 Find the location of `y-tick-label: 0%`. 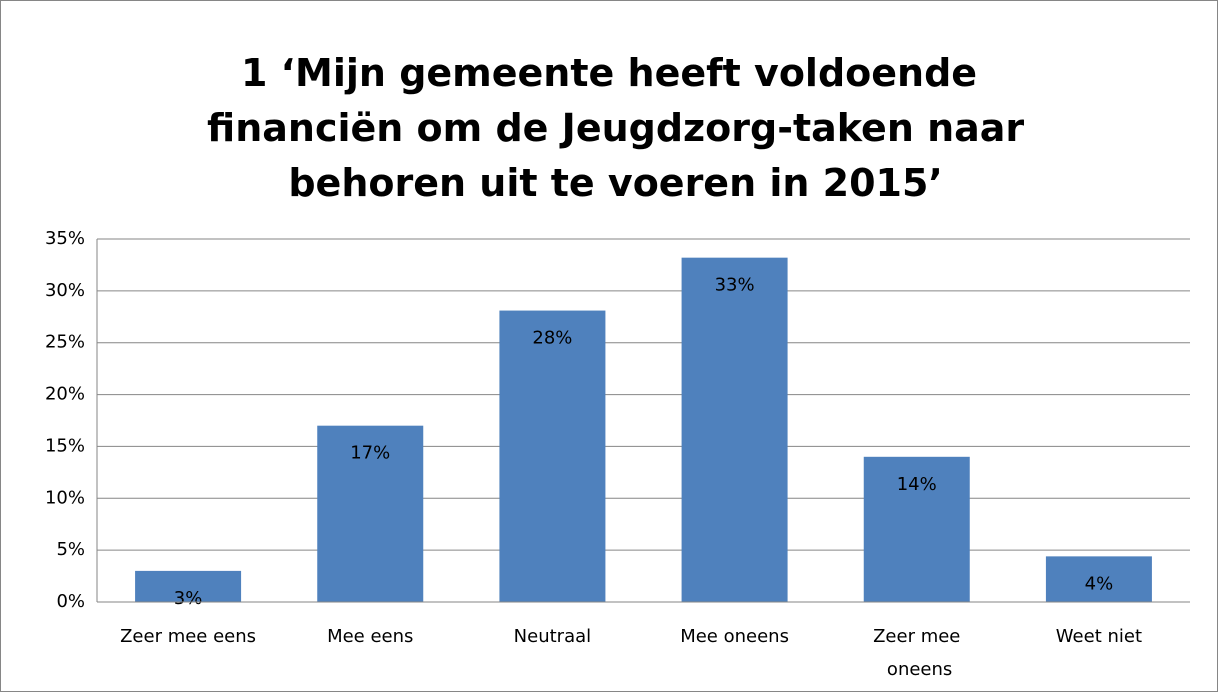

y-tick-label: 0% is located at coordinates (70, 601).